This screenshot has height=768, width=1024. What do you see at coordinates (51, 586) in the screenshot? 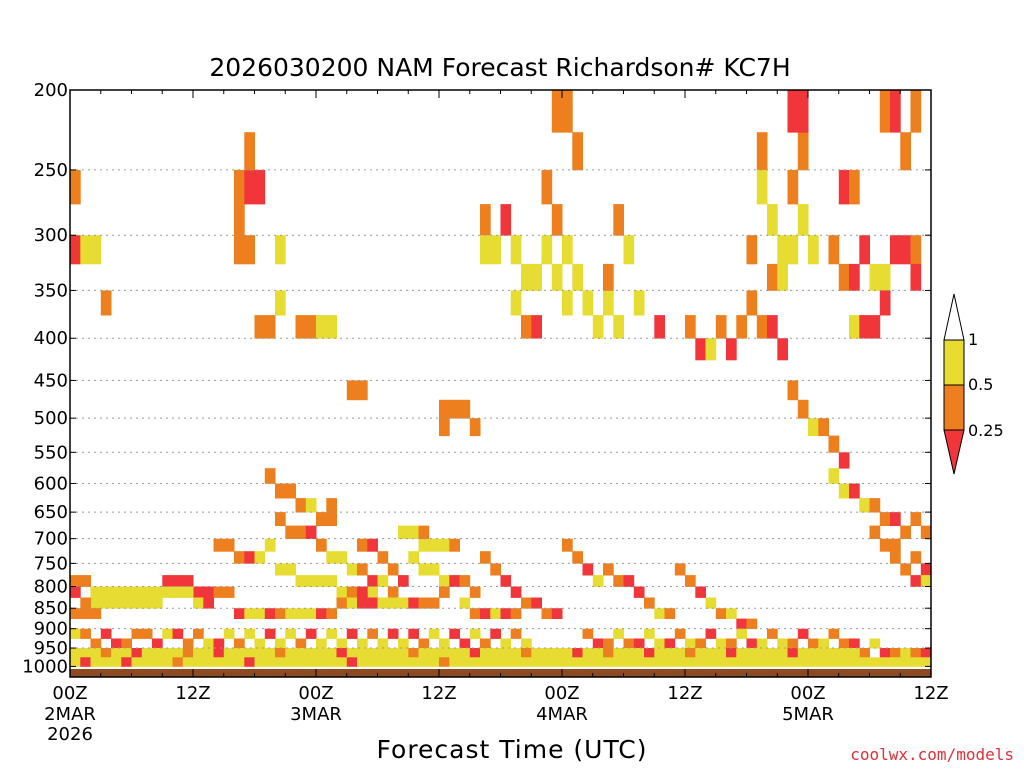
I see `y-tick-label: 800` at bounding box center [51, 586].